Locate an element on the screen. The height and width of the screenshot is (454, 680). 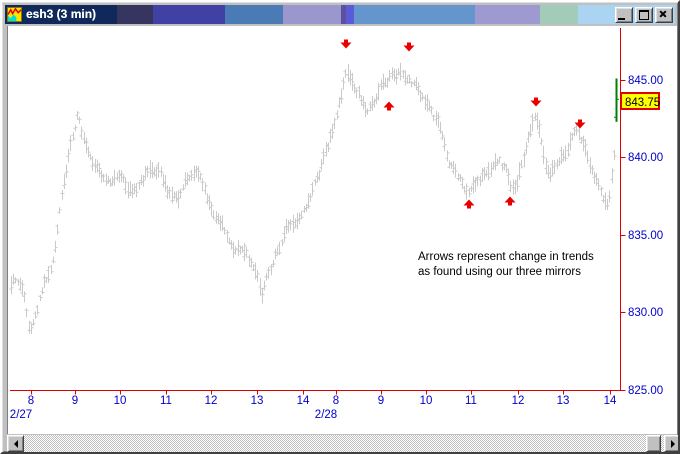
date-label: 2/27 is located at coordinates (21, 415).